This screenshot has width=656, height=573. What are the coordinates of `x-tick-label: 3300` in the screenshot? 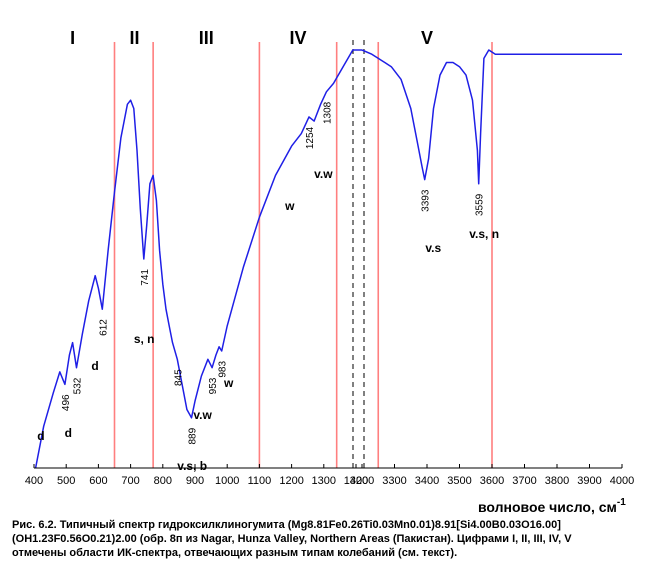 It's located at (394, 481).